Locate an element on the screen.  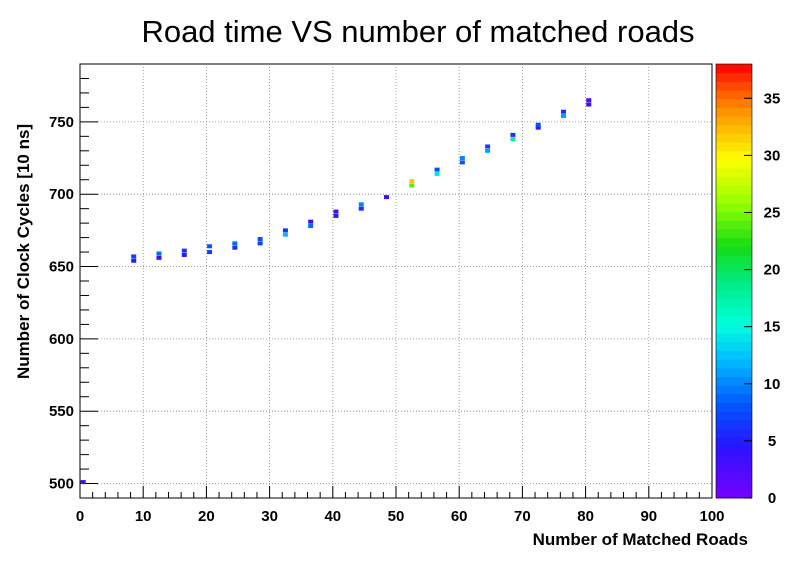
y-tick-label: 750 is located at coordinates (61, 122).